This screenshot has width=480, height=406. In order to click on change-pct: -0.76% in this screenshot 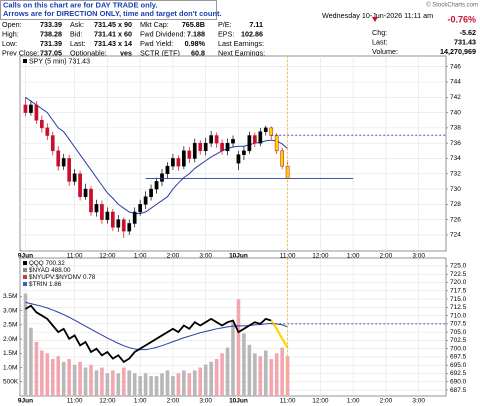, I will do `click(461, 19)`.